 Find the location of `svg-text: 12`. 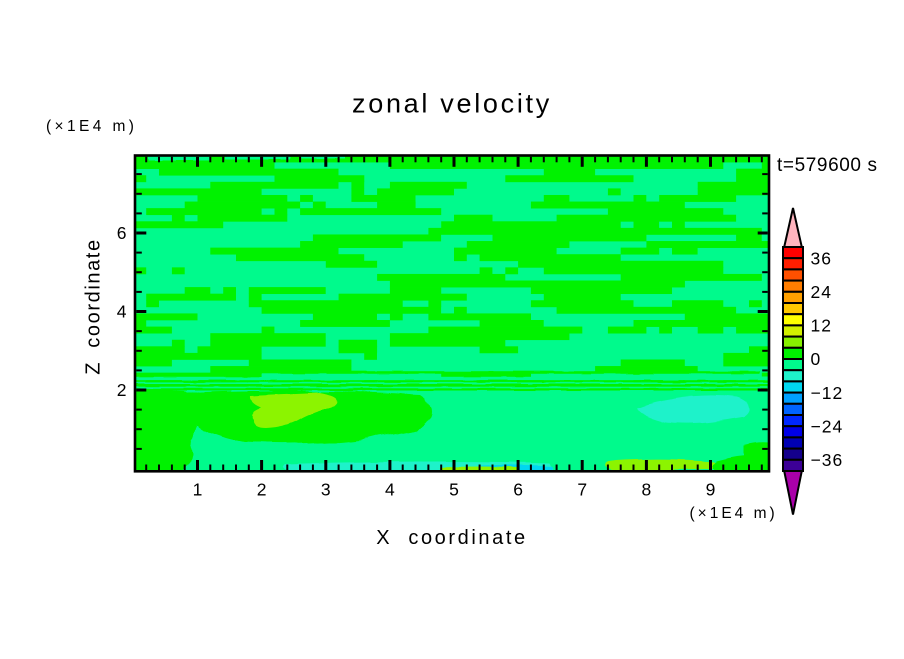

svg-text: 12 is located at coordinates (821, 326).